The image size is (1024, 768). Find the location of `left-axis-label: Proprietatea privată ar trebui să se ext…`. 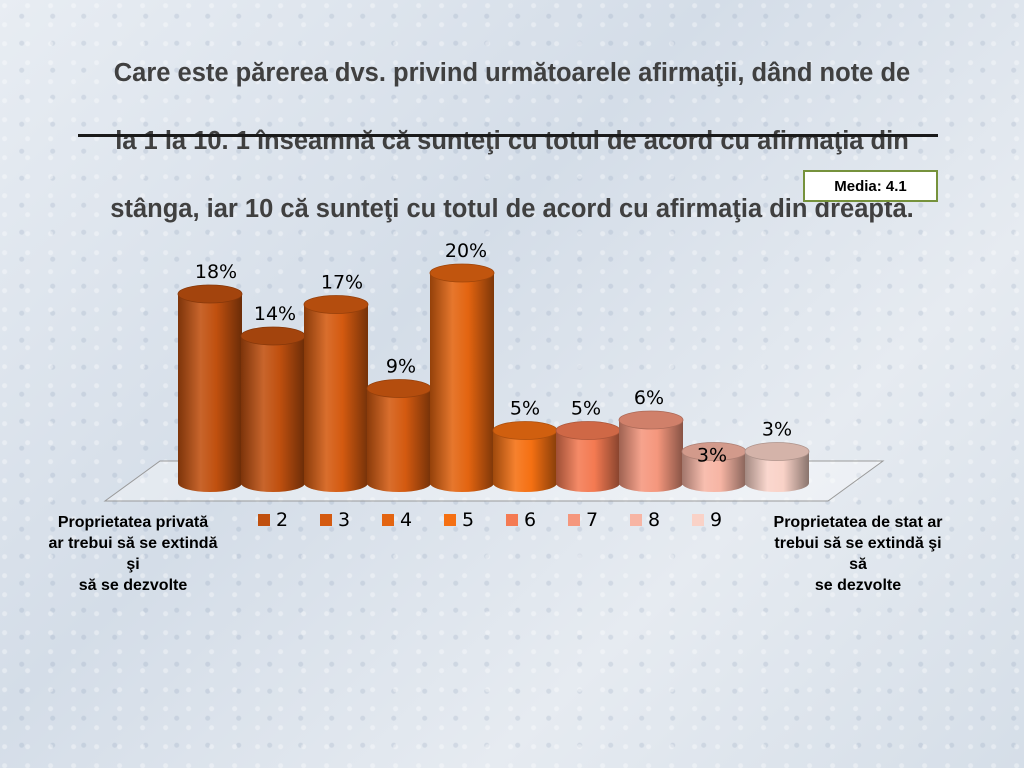

left-axis-label: Proprietatea privată ar trebui să se ext… is located at coordinates (133, 554).